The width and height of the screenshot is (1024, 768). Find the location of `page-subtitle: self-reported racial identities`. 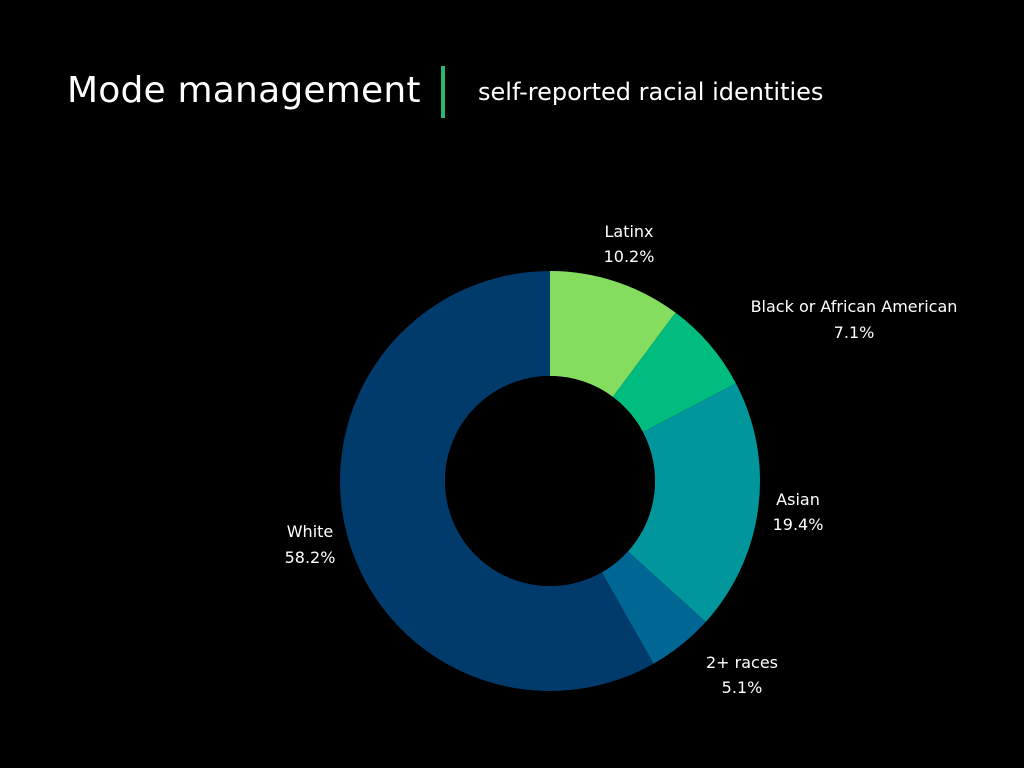

page-subtitle: self-reported racial identities is located at coordinates (651, 92).